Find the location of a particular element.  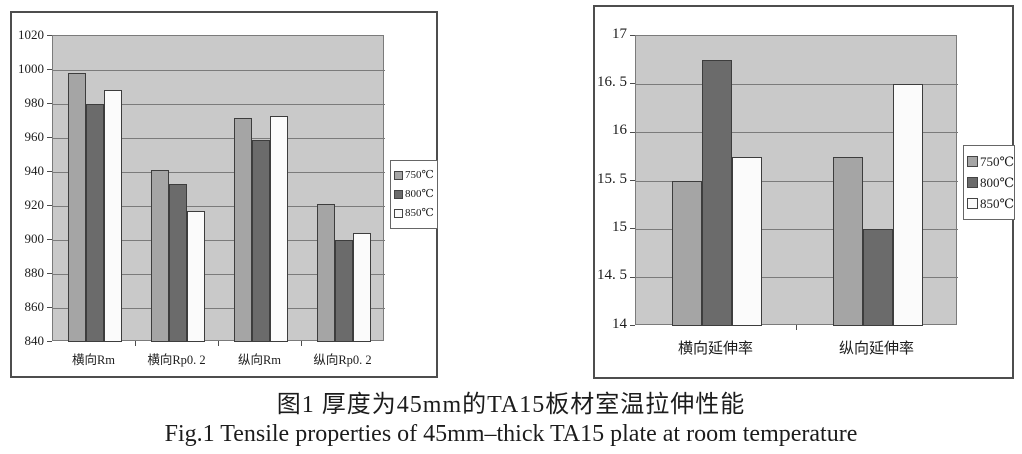

bar-800℃-纵向延伸率 is located at coordinates (877, 277).